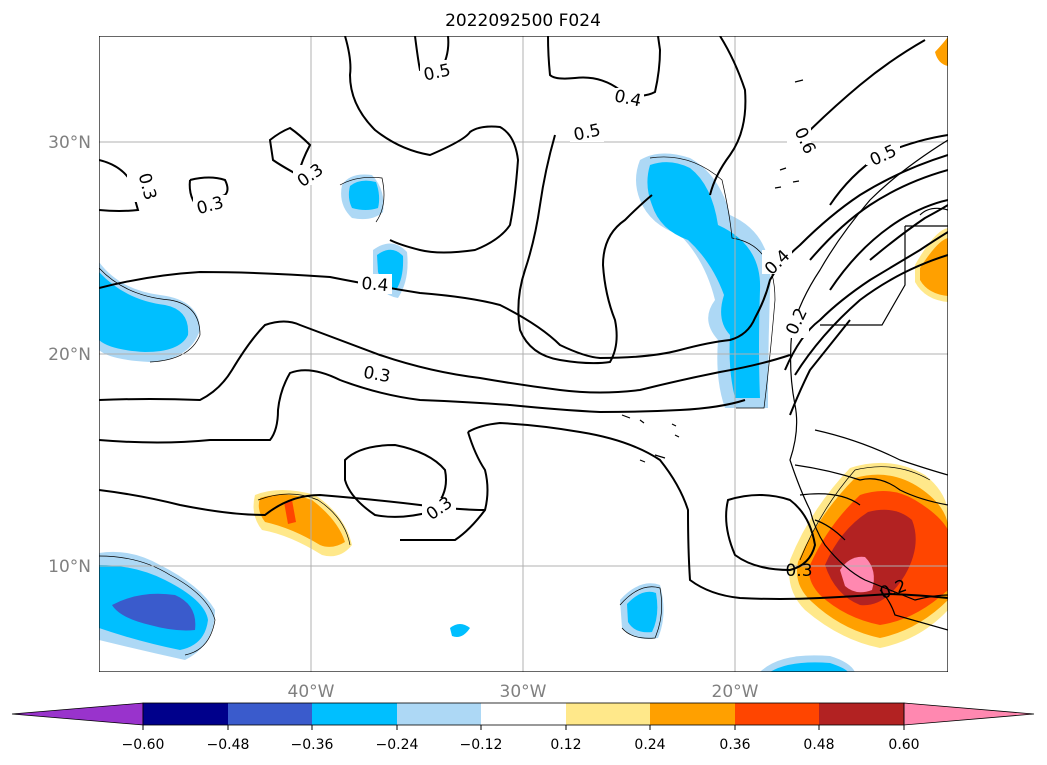 Image resolution: width=1047 pixels, height=765 pixels. I want to click on contour-0.3-loop, so click(395, 480).